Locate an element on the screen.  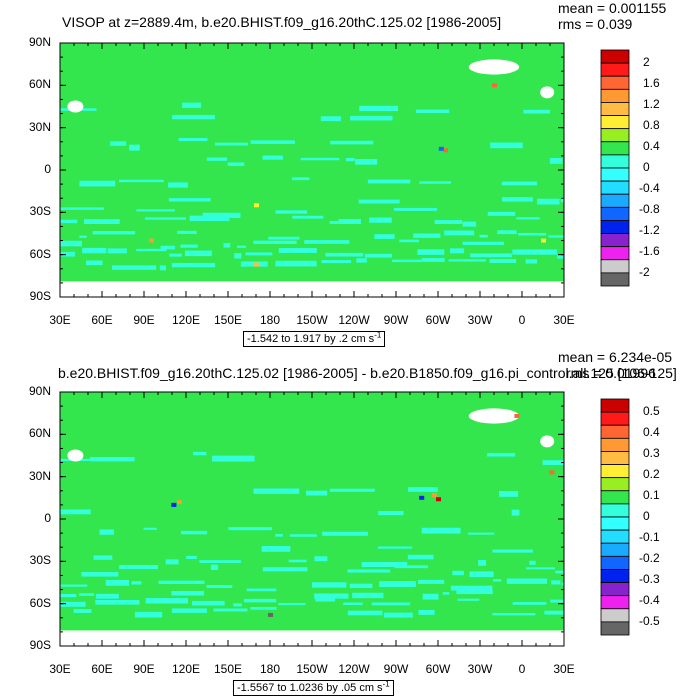
colorbar-label: 1.6 is located at coordinates (651, 83).